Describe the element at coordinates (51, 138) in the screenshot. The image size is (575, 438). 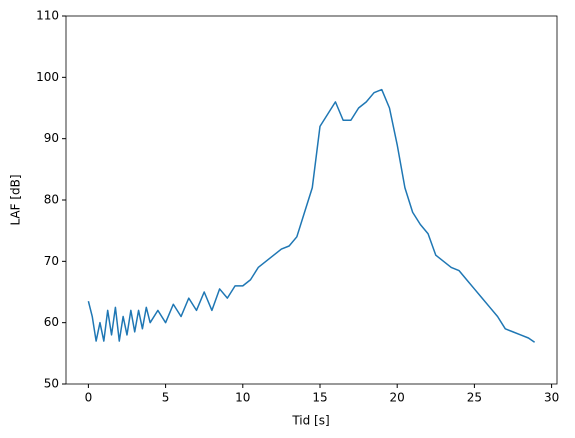
I see `y-tick-label: 90` at that location.